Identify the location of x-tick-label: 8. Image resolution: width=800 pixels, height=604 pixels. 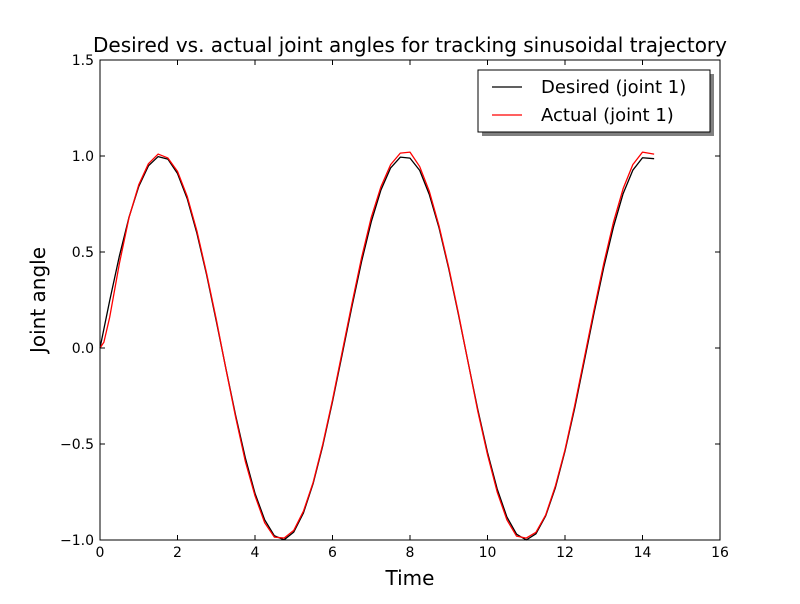
(410, 553).